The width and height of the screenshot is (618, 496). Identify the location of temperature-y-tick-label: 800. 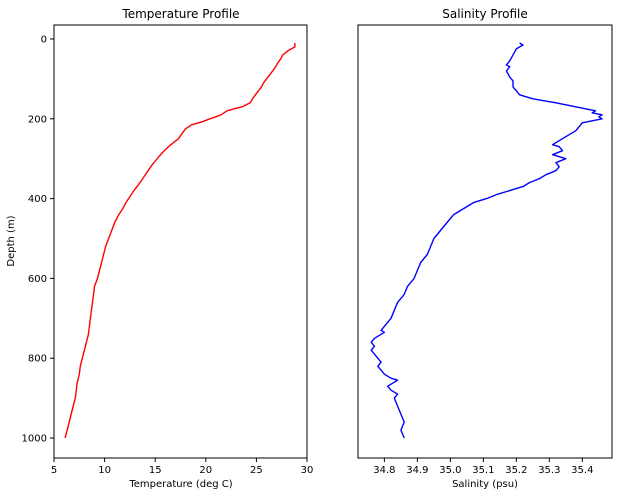
(37, 359).